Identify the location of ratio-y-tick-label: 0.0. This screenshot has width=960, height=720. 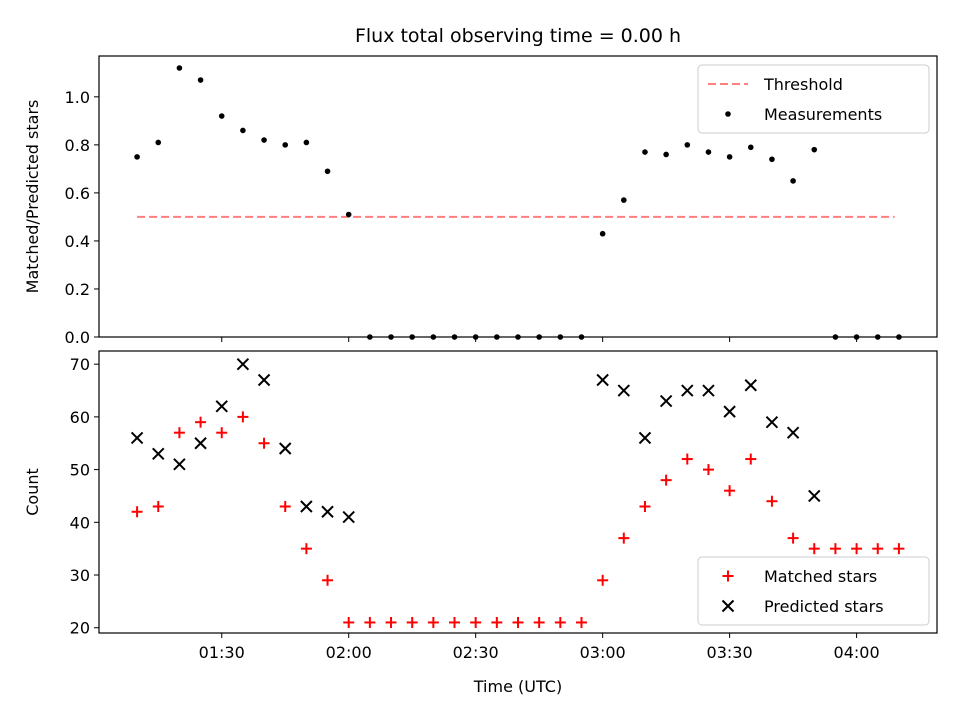
(77, 337).